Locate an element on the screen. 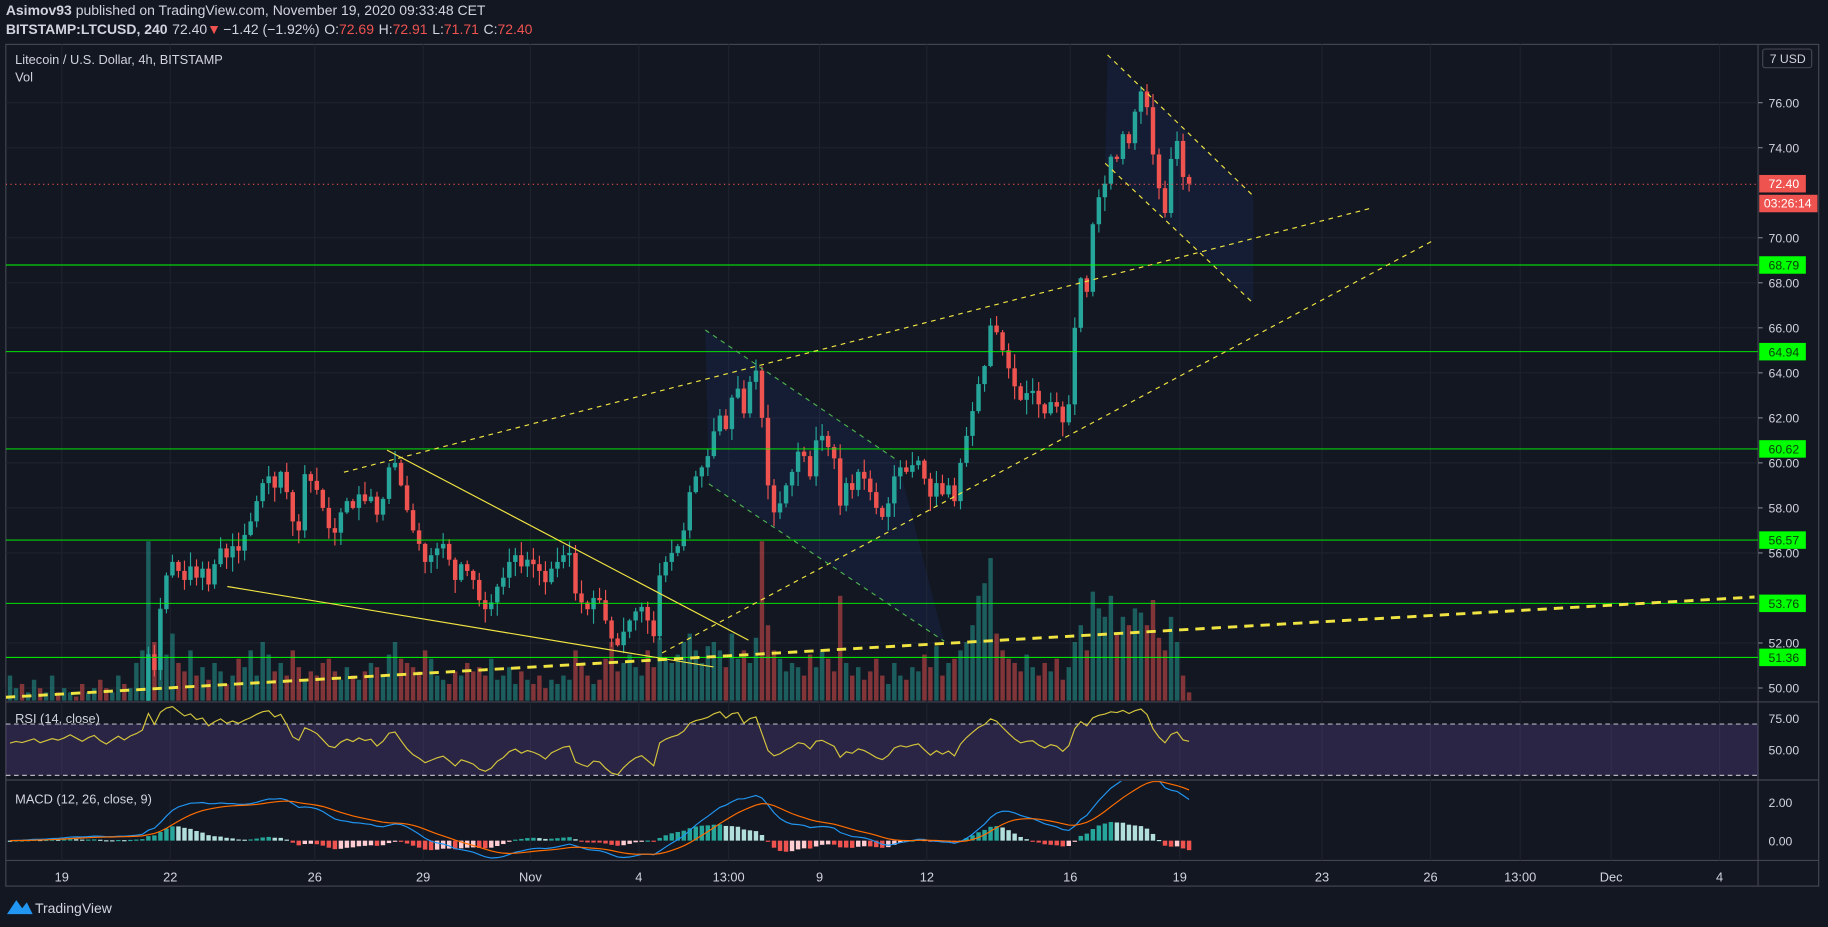 The width and height of the screenshot is (1828, 927). close-label: C: is located at coordinates (491, 29).